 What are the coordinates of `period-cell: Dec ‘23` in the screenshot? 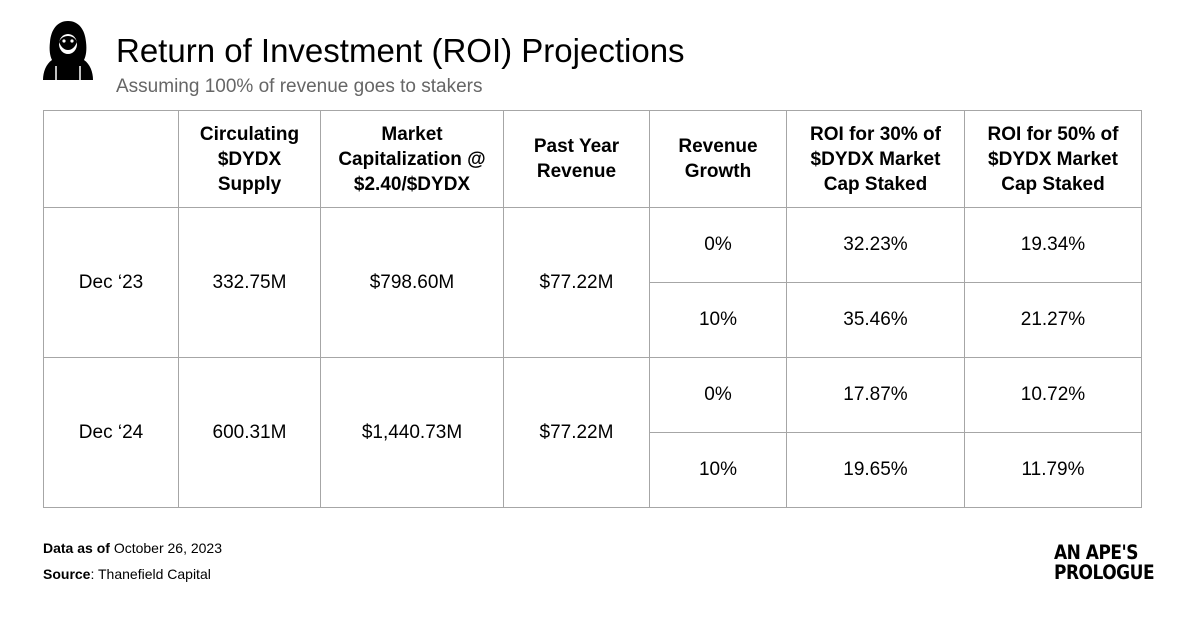 It's located at (111, 282).